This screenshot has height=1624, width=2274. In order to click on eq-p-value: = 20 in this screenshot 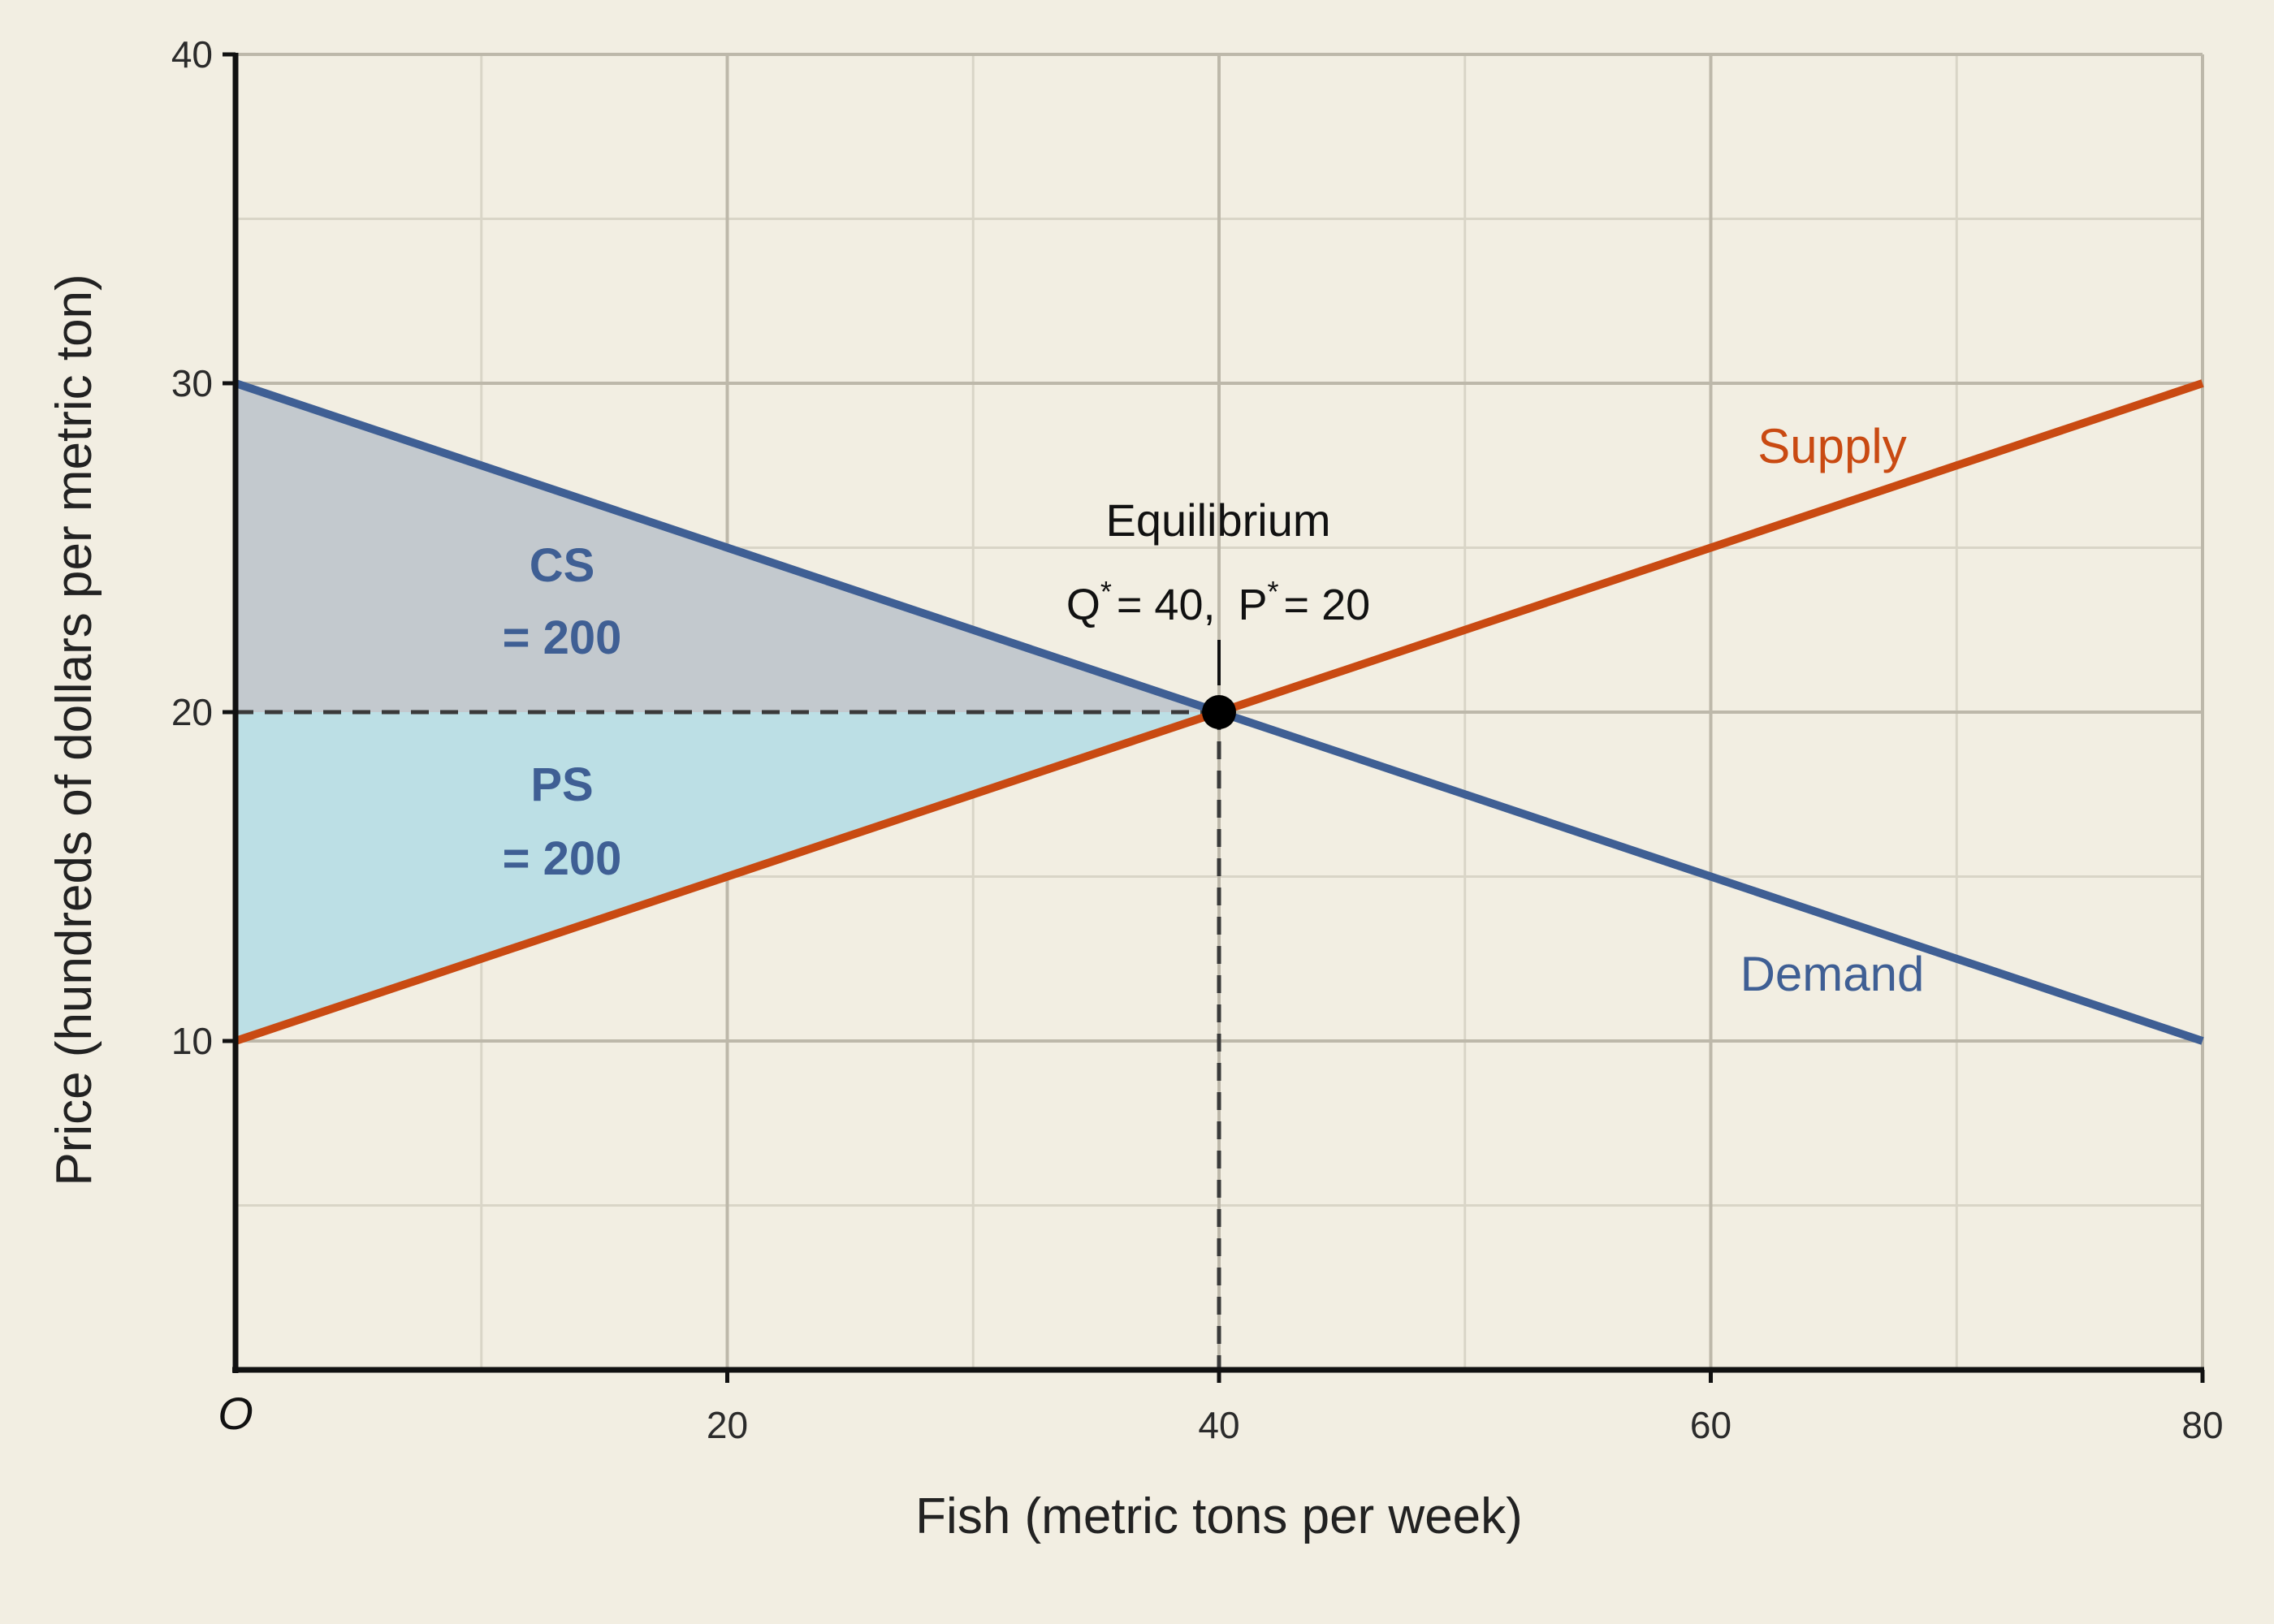, I will do `click(1327, 605)`.